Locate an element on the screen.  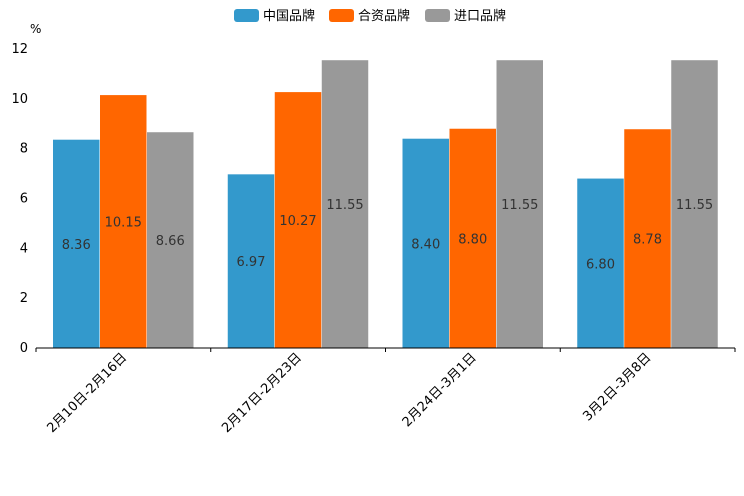
y-tick-label: 2 is located at coordinates (24, 298).